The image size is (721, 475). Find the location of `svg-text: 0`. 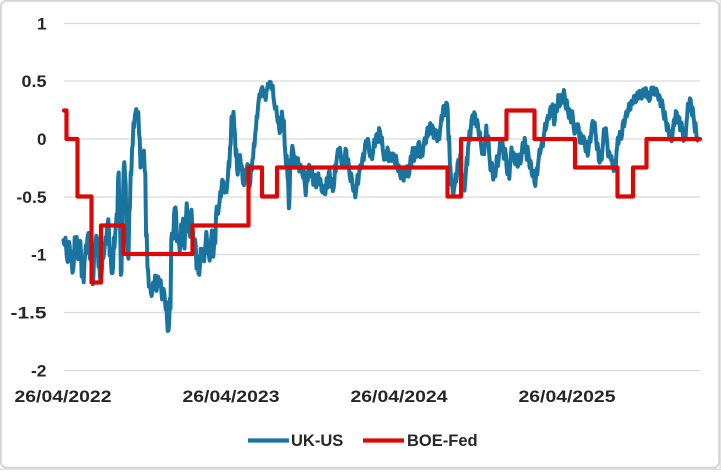

svg-text: 0 is located at coordinates (42, 140).